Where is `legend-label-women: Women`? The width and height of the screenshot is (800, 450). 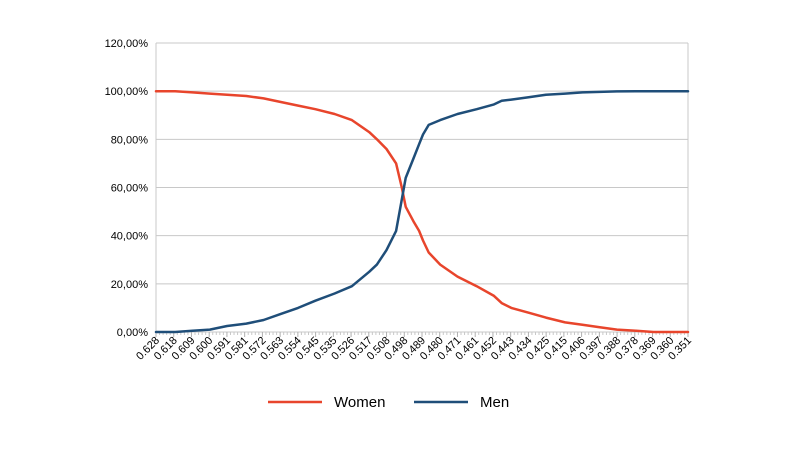
legend-label-women: Women is located at coordinates (359, 402).